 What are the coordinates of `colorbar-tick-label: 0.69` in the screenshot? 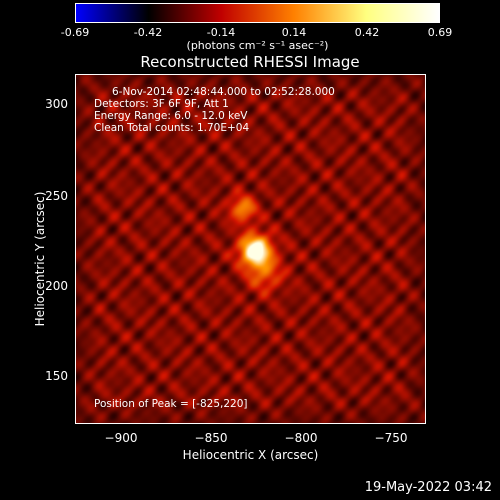 It's located at (440, 32).